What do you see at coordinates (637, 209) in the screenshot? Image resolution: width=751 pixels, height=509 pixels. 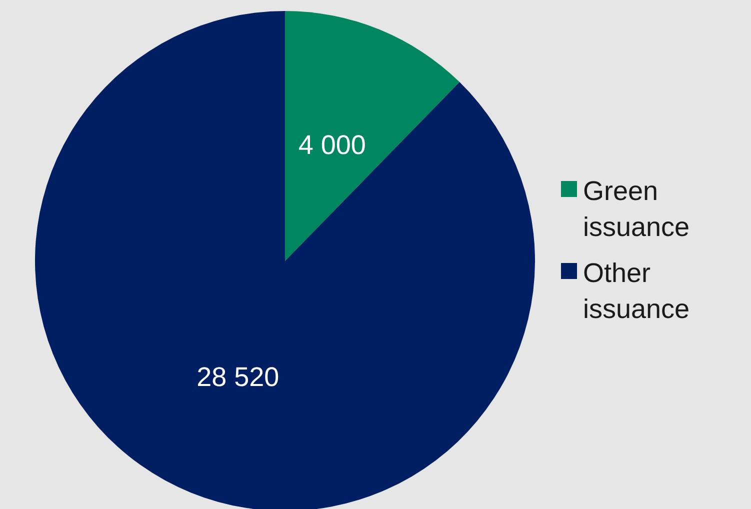 I see `legend-label: Green issuance` at bounding box center [637, 209].